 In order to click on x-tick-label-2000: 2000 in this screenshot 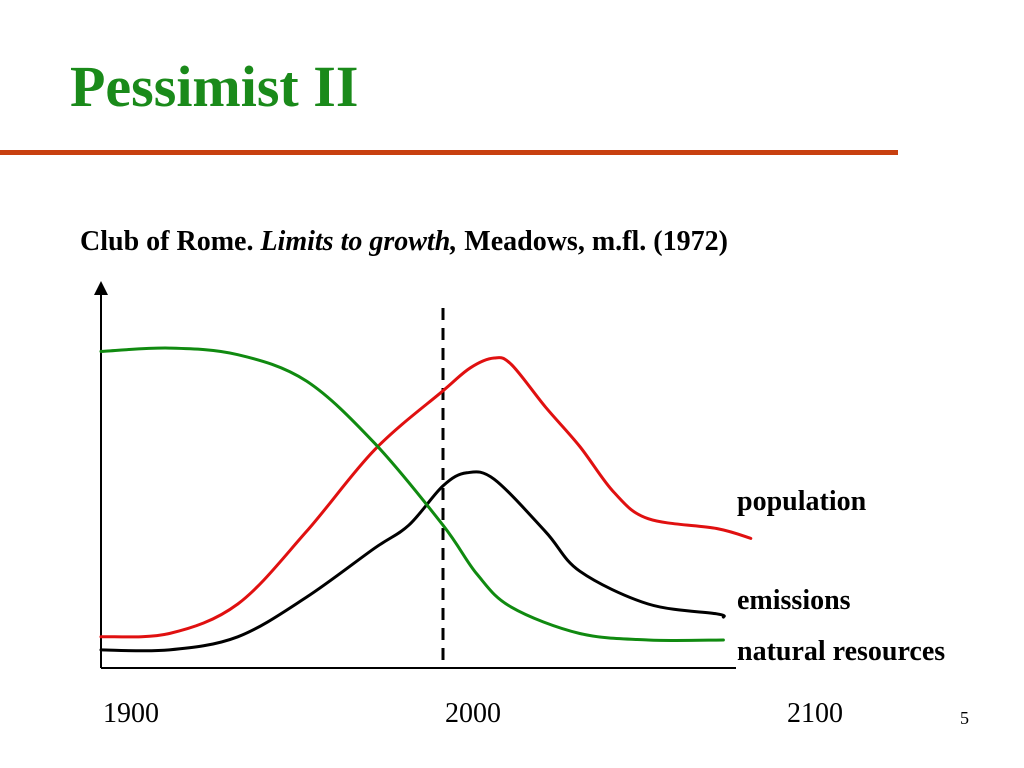, I will do `click(473, 713)`.